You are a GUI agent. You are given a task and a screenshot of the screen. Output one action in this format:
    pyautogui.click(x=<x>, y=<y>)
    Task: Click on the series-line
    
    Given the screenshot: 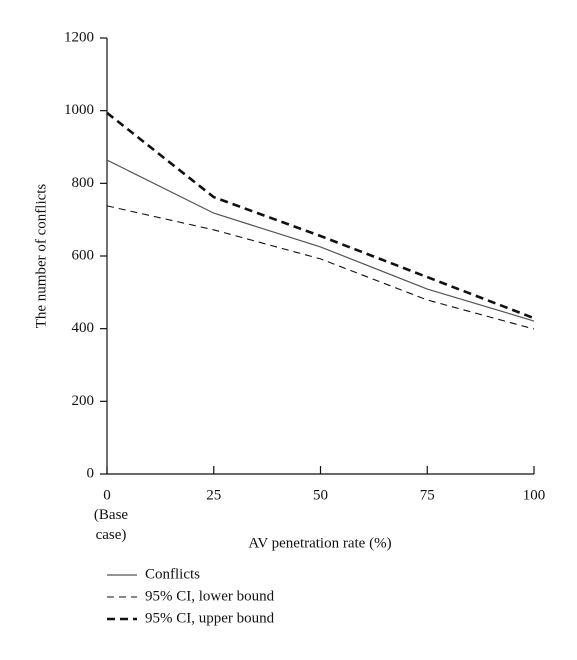 What is the action you would take?
    pyautogui.click(x=320, y=267)
    